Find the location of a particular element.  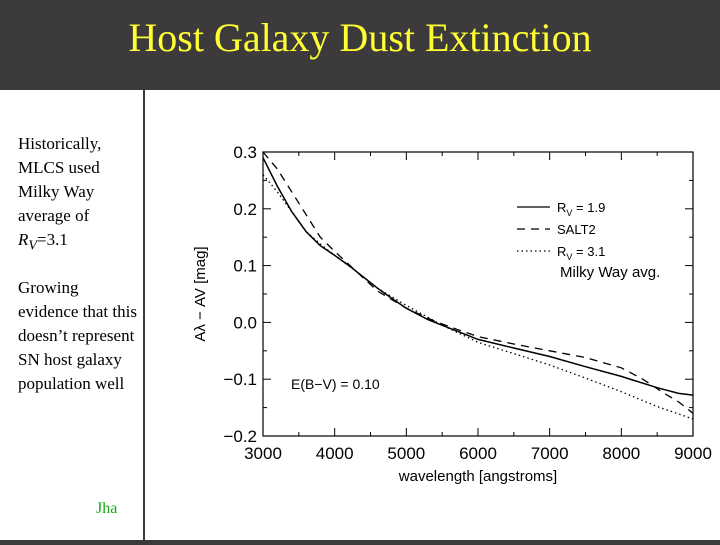

x-tick-label: 5000 is located at coordinates (406, 453).